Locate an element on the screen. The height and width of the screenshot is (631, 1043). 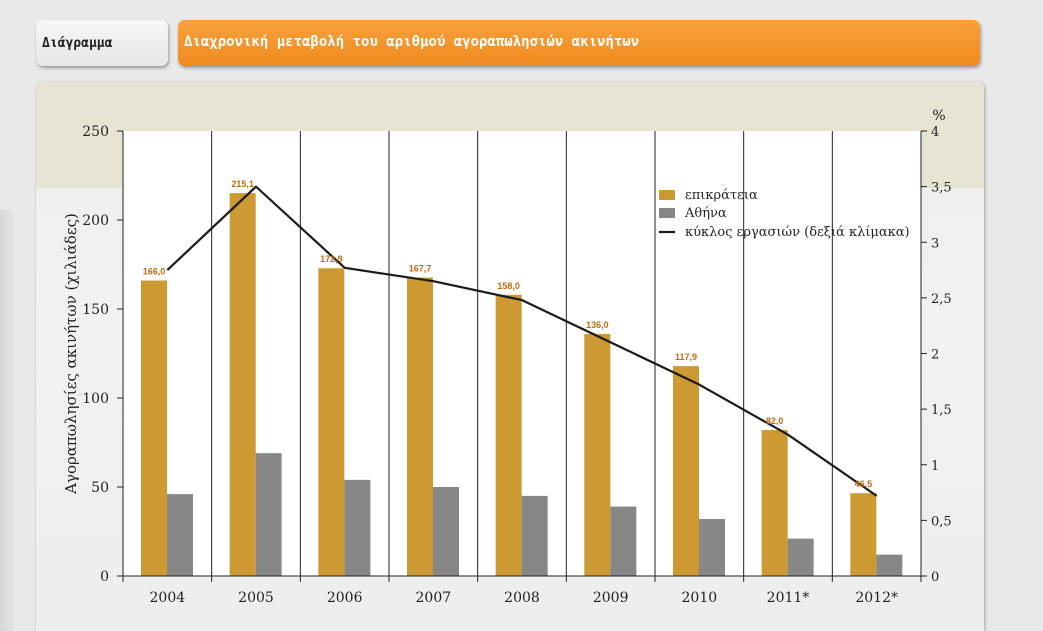
legend-swatch-athens is located at coordinates (667, 213).